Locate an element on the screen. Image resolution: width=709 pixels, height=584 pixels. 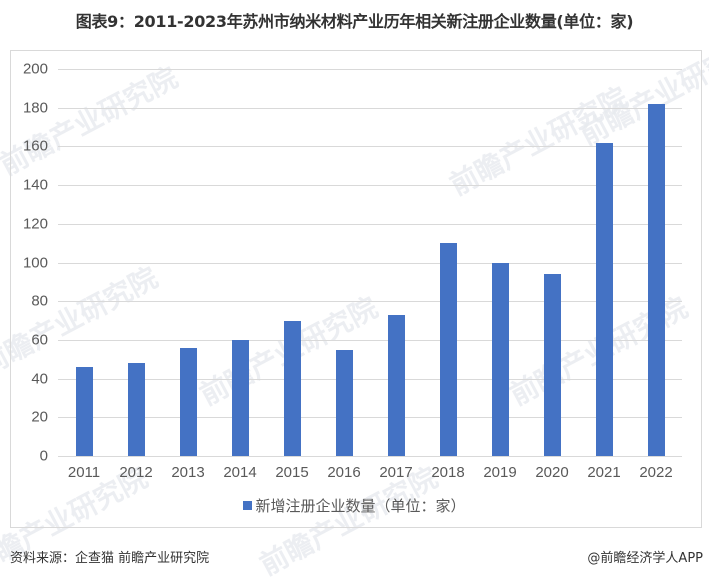
y-tick-label: 200 is located at coordinates (35, 69).